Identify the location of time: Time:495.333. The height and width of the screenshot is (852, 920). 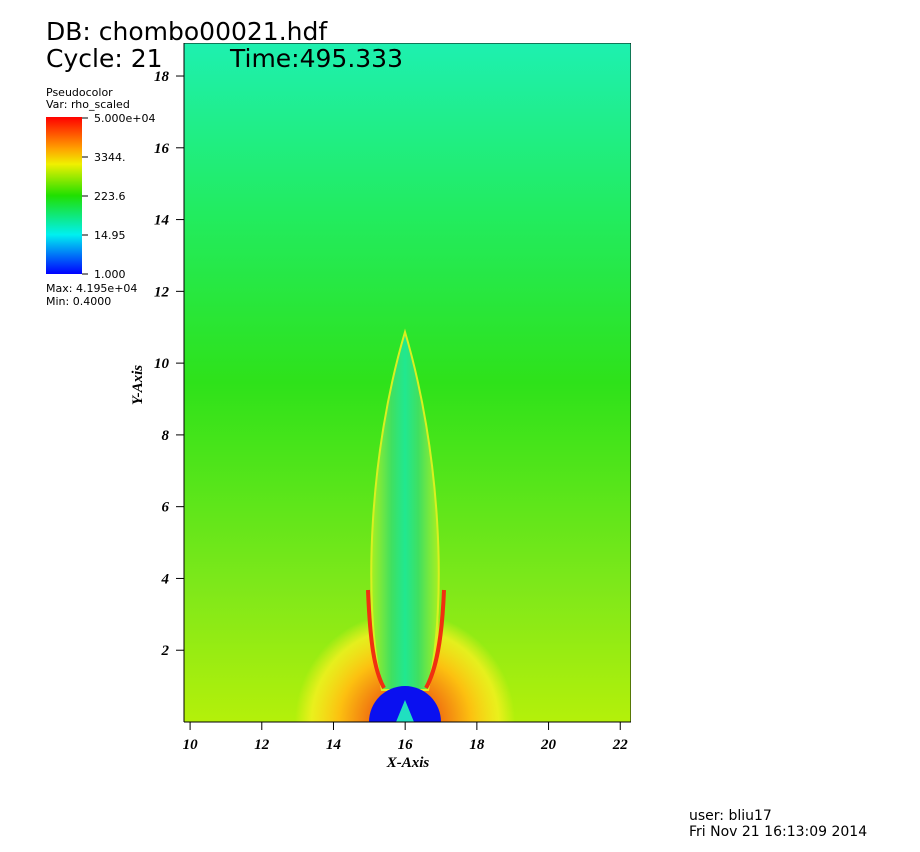
(316, 58).